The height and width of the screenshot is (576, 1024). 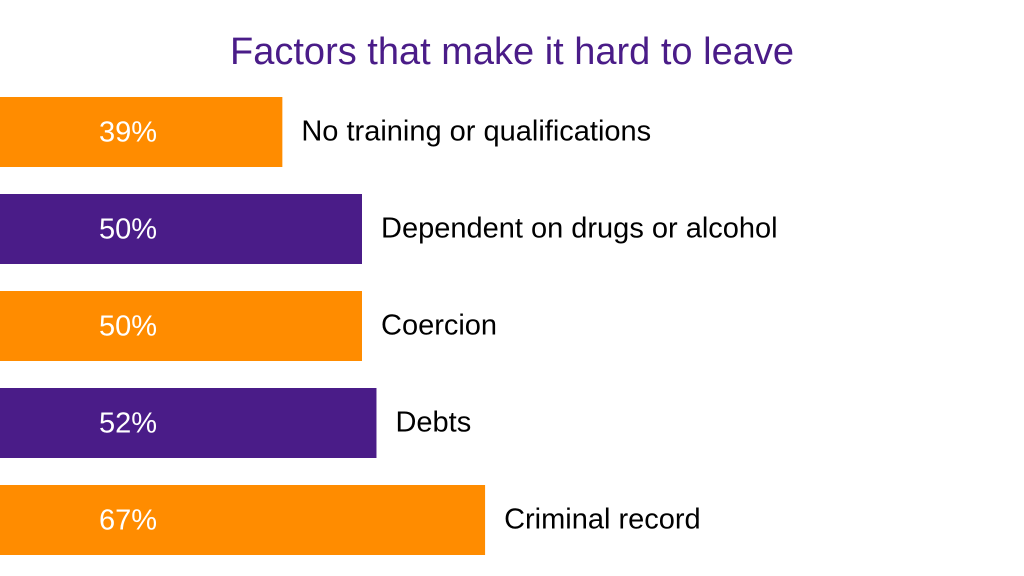 What do you see at coordinates (579, 229) in the screenshot?
I see `category-label: Dependent on drugs or alcohol` at bounding box center [579, 229].